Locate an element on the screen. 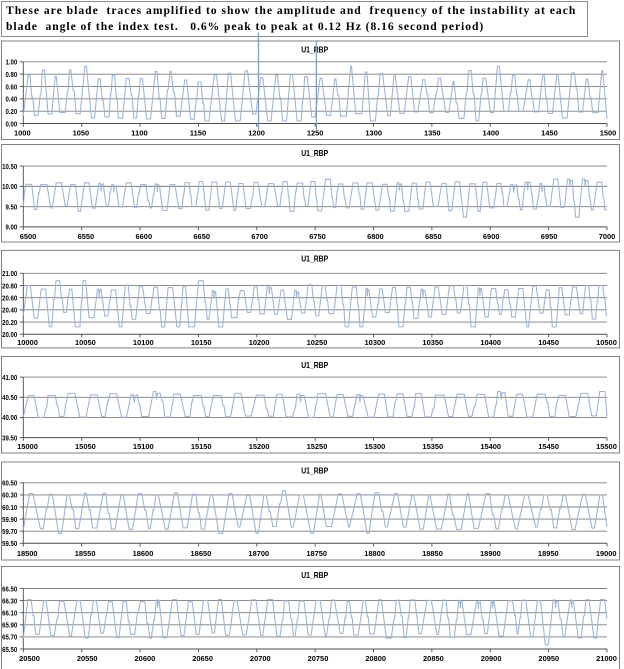 The width and height of the screenshot is (624, 669). svg-text: 6800 is located at coordinates (375, 236).